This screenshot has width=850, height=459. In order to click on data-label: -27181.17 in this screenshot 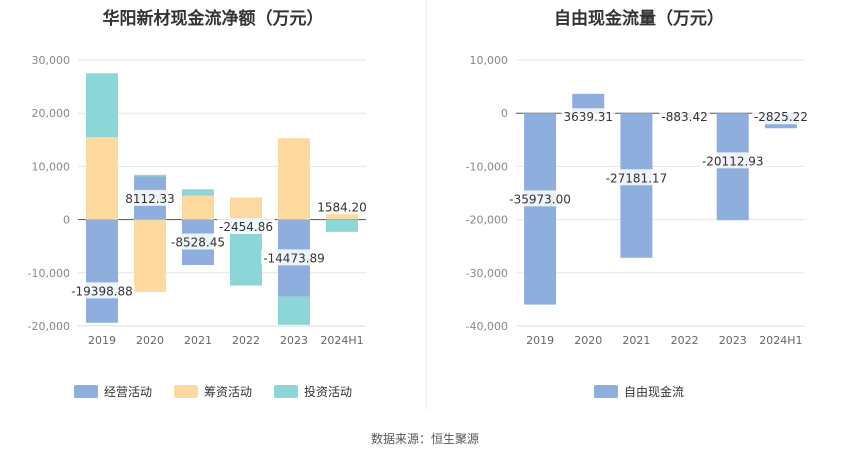, I will do `click(636, 177)`.